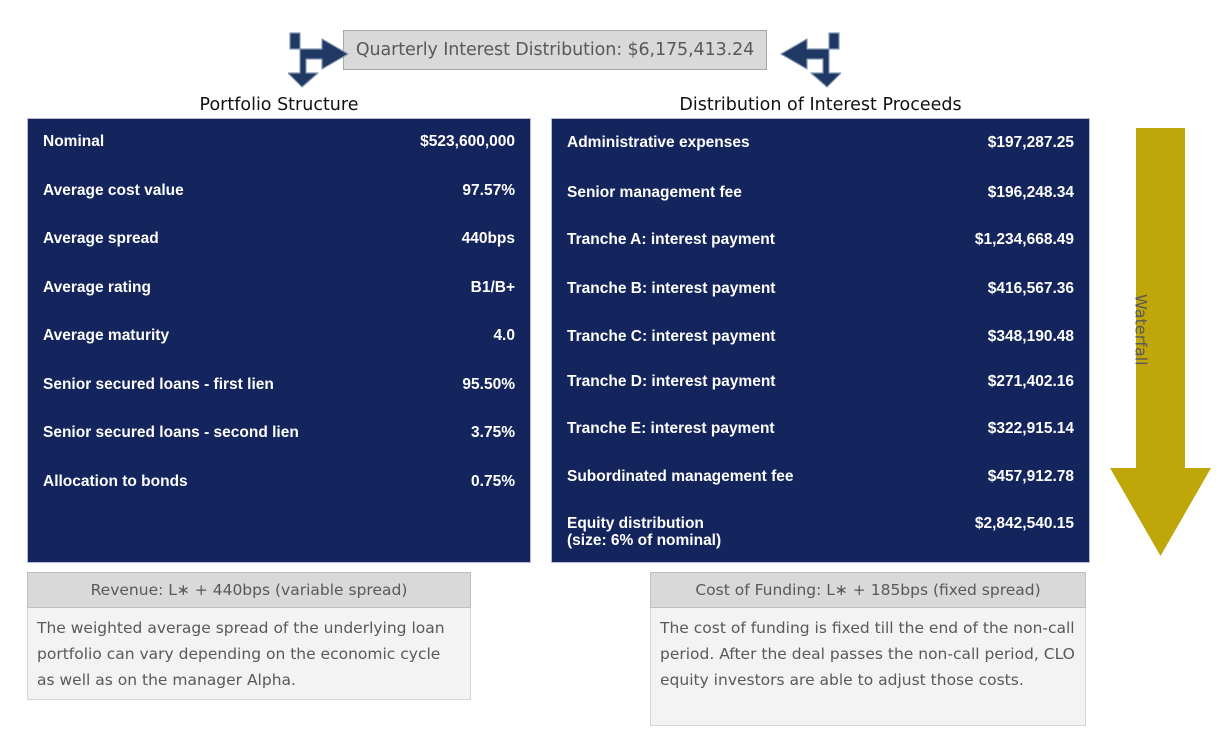 The width and height of the screenshot is (1219, 747). I want to click on down-arrow-icon, so click(1160, 342).